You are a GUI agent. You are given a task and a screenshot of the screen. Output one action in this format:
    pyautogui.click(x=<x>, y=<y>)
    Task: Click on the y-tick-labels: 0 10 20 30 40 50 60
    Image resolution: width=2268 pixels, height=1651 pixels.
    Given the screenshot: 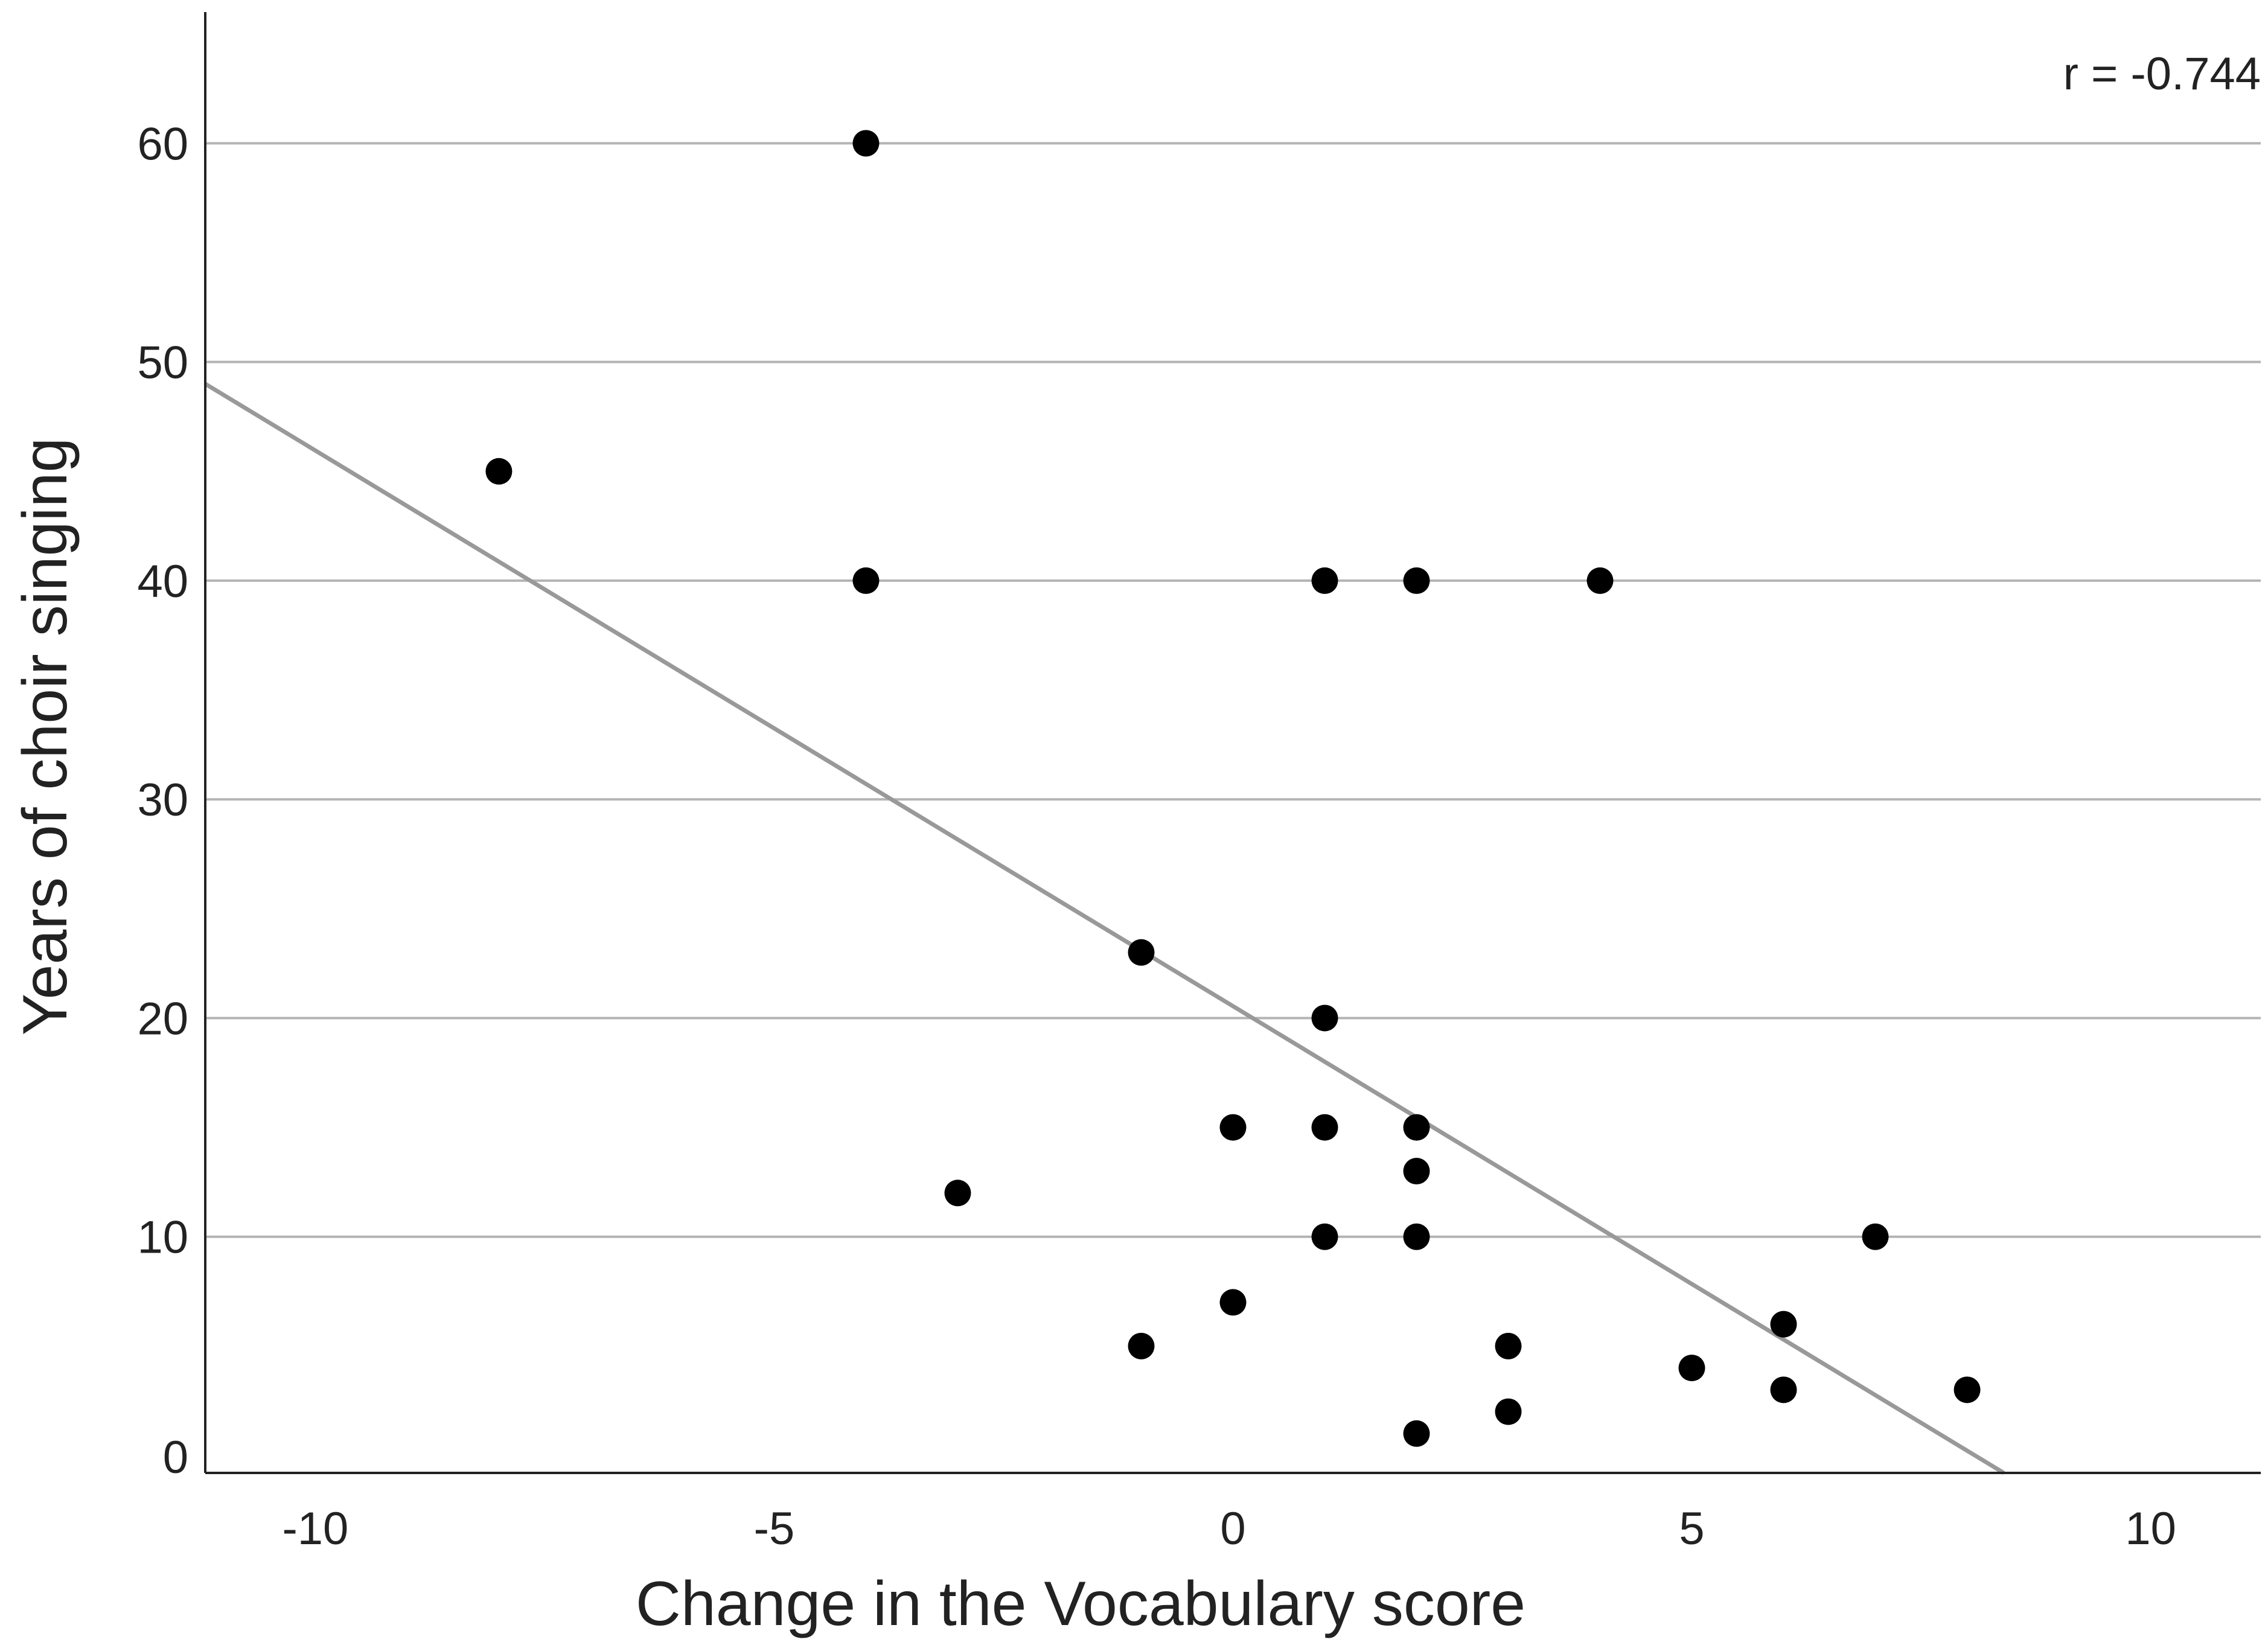 What is the action you would take?
    pyautogui.click(x=162, y=801)
    